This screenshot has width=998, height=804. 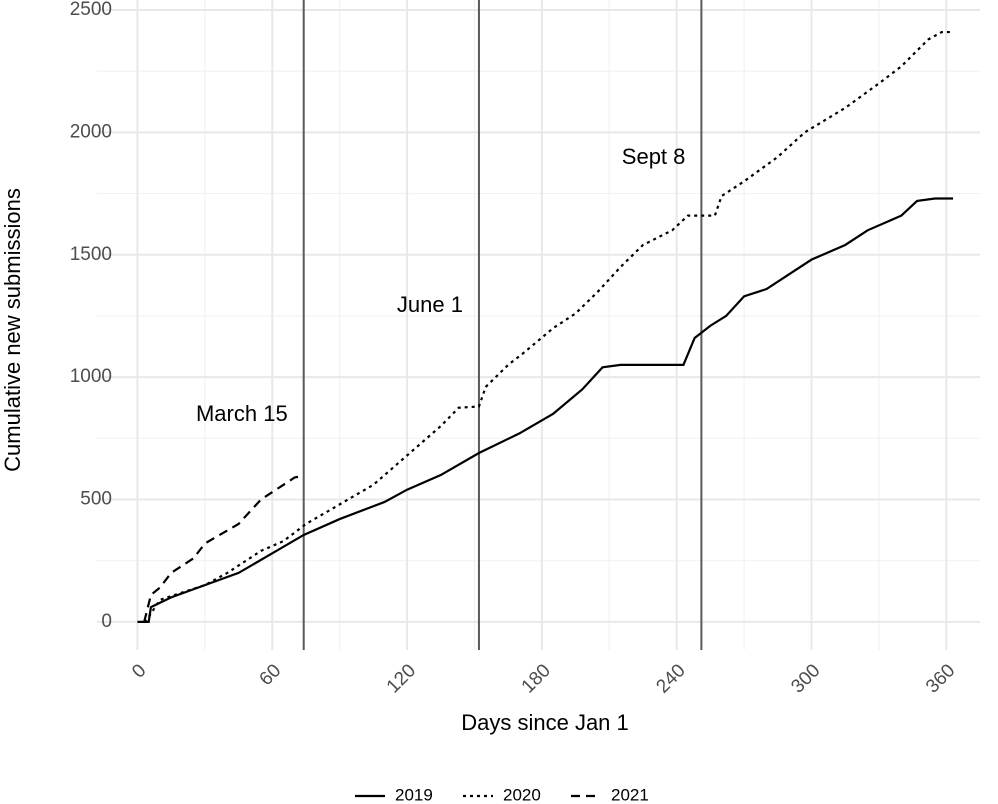 I want to click on y-tick-label: 1500, so click(x=91, y=254).